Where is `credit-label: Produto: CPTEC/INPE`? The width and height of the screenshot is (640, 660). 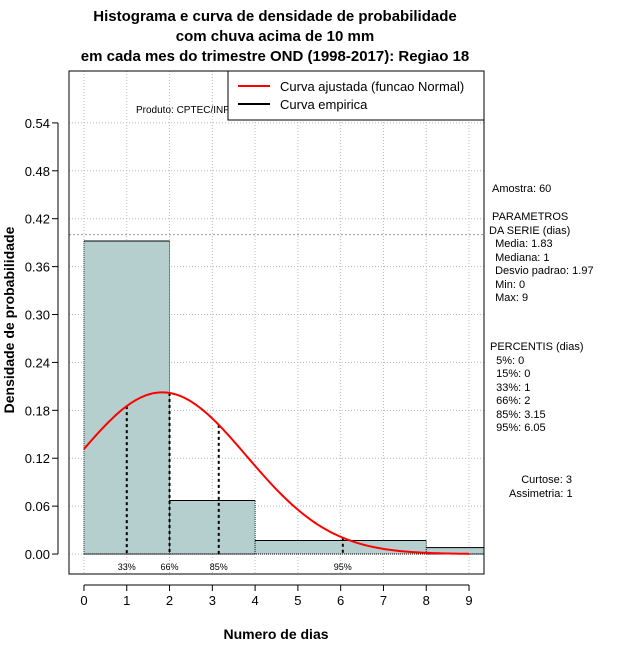
credit-label: Produto: CPTEC/INPE is located at coordinates (186, 110).